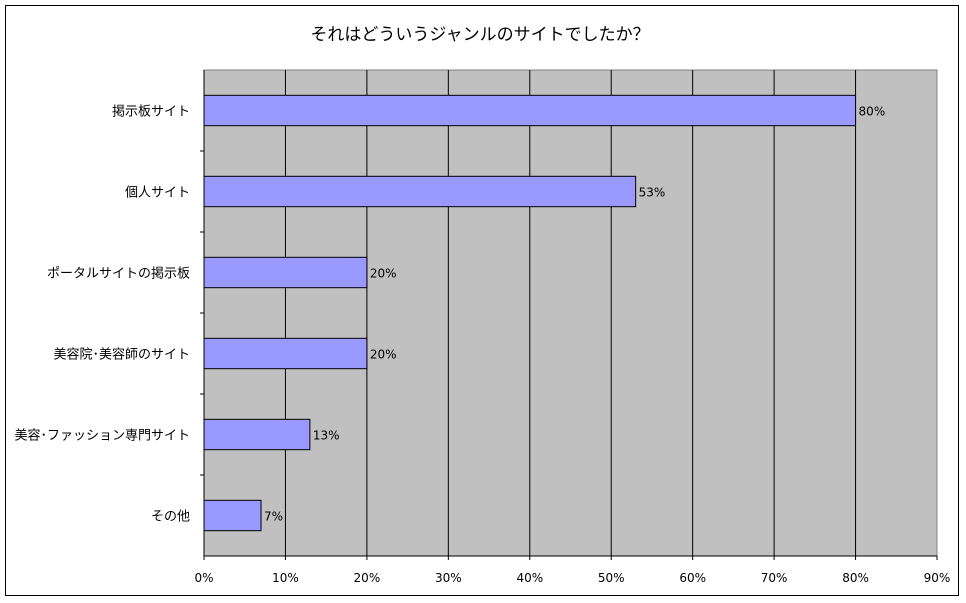  What do you see at coordinates (118, 274) in the screenshot?
I see `category-label: ポータルサイトの掲示板` at bounding box center [118, 274].